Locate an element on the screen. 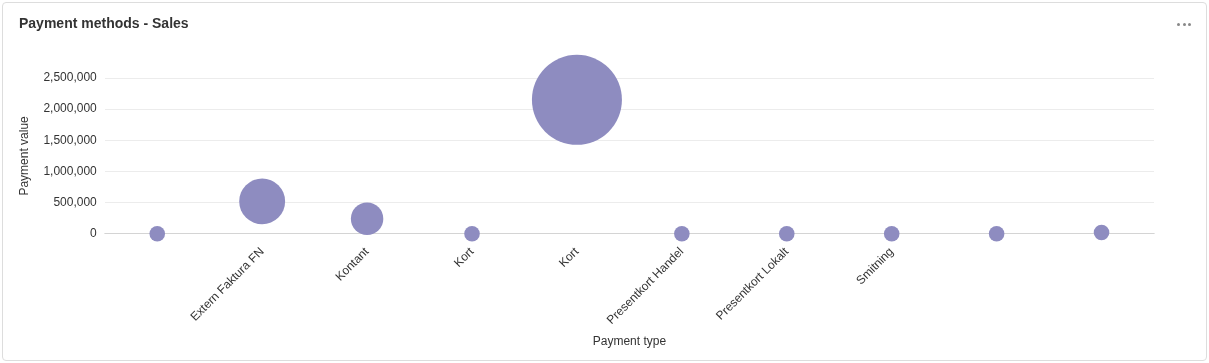 The image size is (1209, 363). y-tick-label: 0 is located at coordinates (94, 233).